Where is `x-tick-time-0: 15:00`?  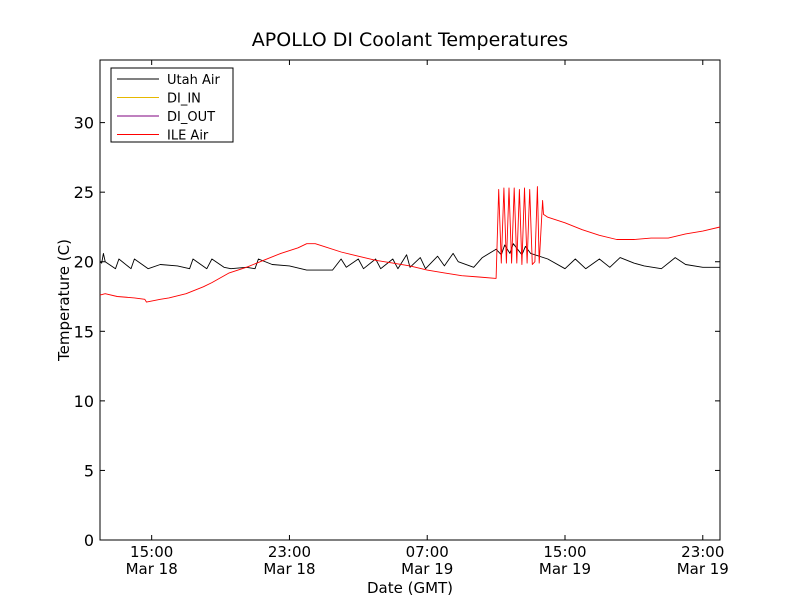 x-tick-time-0: 15:00 is located at coordinates (151, 552).